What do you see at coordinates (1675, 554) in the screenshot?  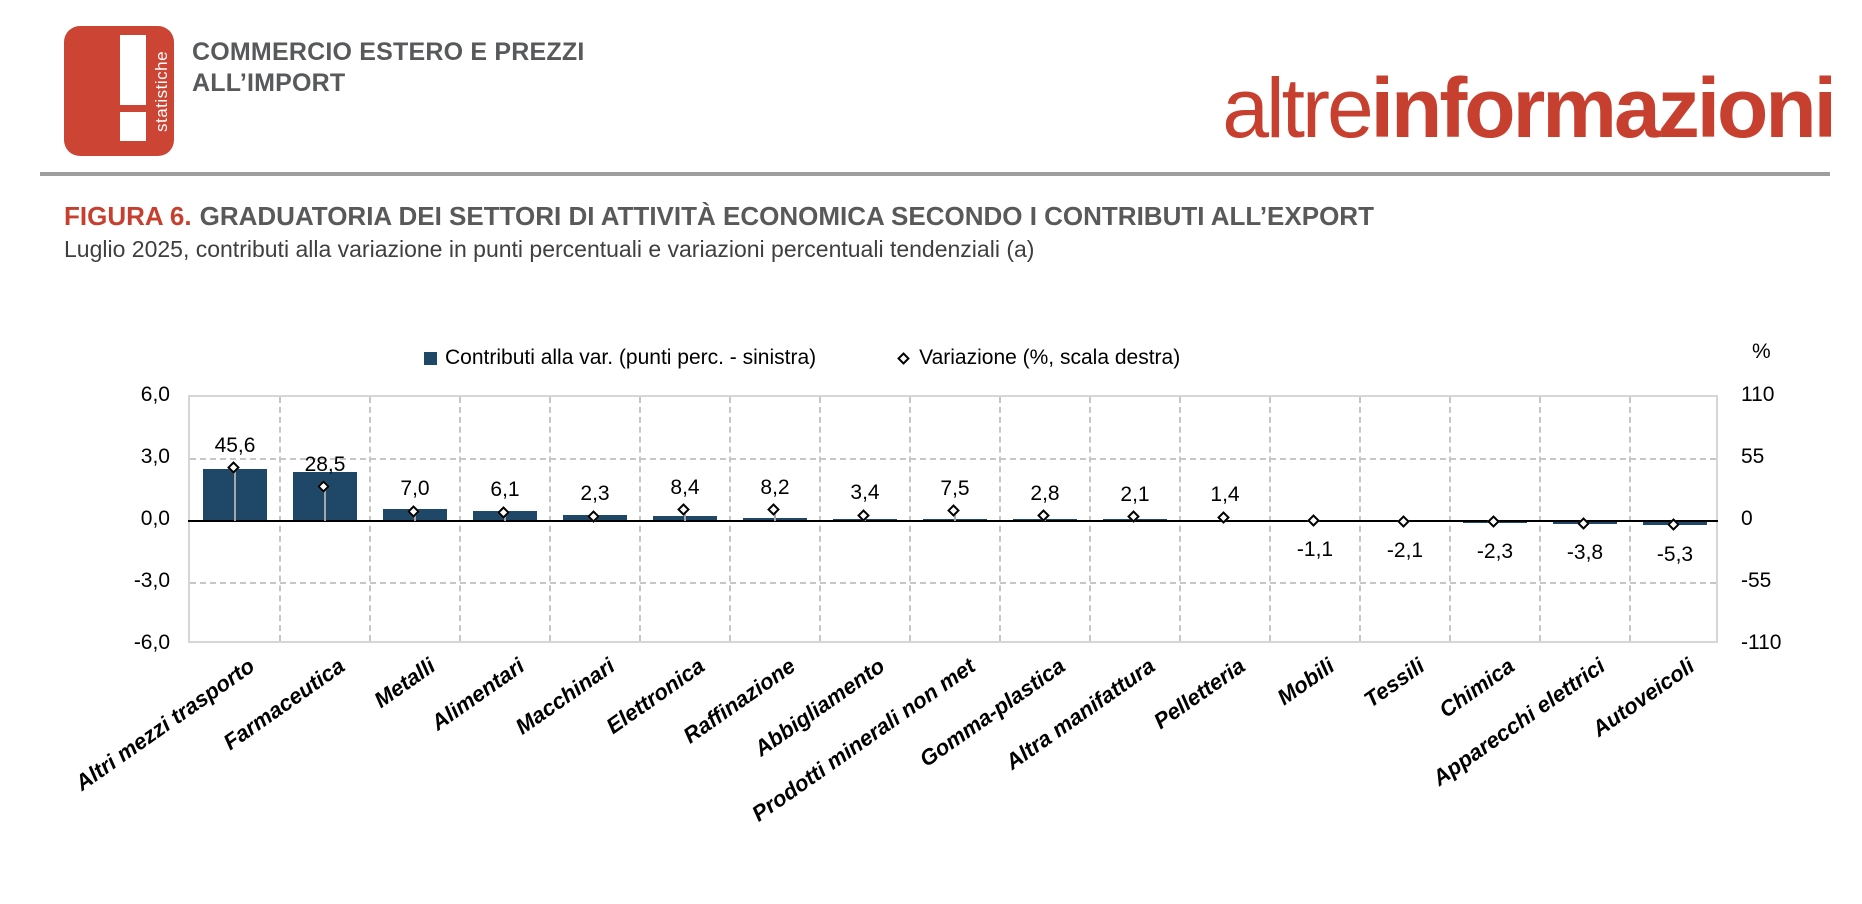 I see `variation-value-label: -5,3` at bounding box center [1675, 554].